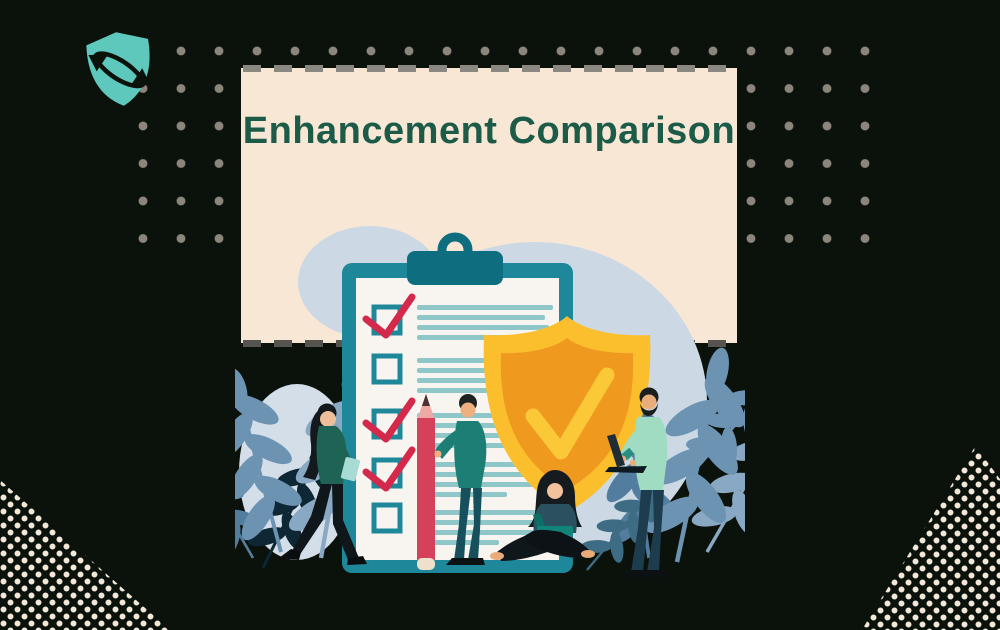 The width and height of the screenshot is (1000, 630). What do you see at coordinates (490, 68) in the screenshot?
I see `dashed-border-top` at bounding box center [490, 68].